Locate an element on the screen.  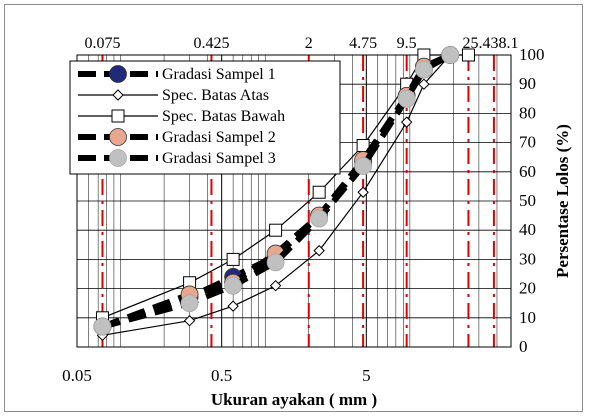
x-tick-label: 0.05 is located at coordinates (77, 375).